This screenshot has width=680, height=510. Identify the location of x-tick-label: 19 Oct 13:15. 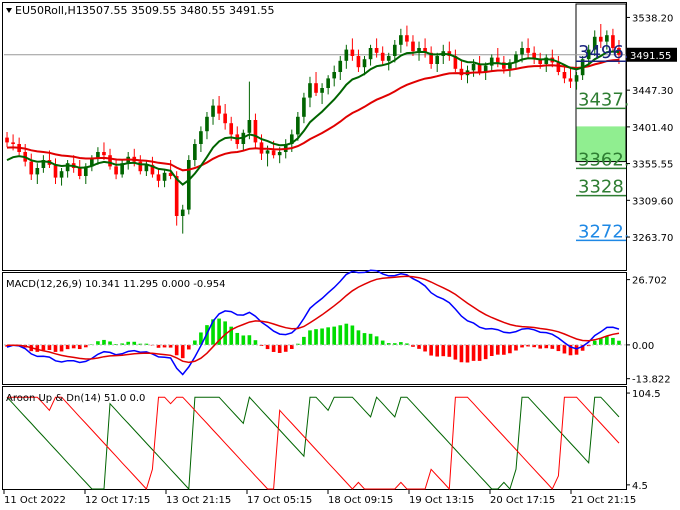
(441, 500).